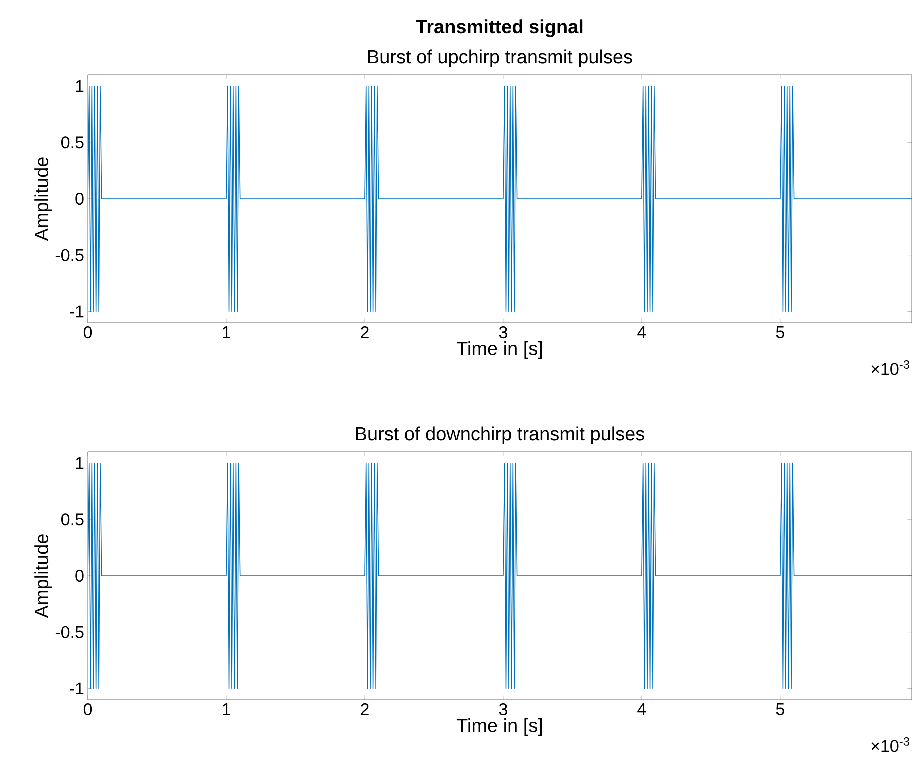 The height and width of the screenshot is (771, 916). What do you see at coordinates (500, 435) in the screenshot?
I see `chart-title: Burst of downchirp transmit pulses` at bounding box center [500, 435].